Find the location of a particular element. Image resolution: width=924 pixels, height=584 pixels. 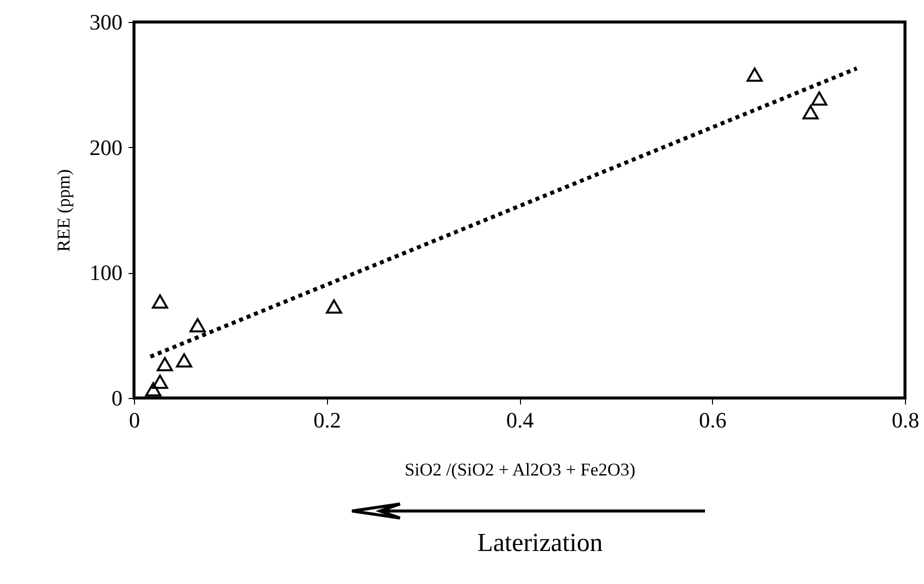

x-tick-label: 0.2 is located at coordinates (327, 420).